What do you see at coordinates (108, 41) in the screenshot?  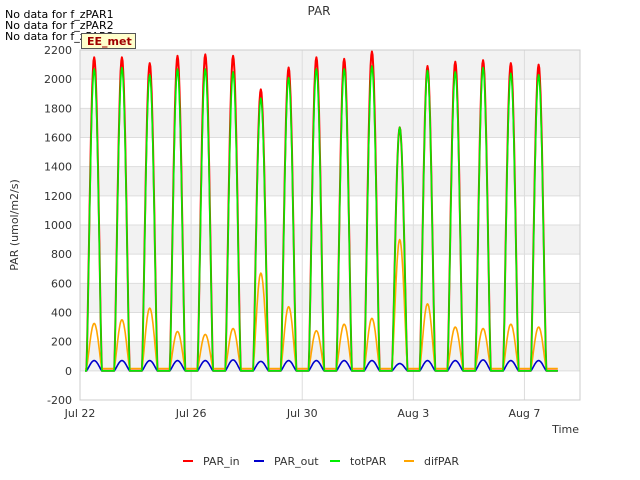 I see `site-badge: EE_met` at bounding box center [108, 41].